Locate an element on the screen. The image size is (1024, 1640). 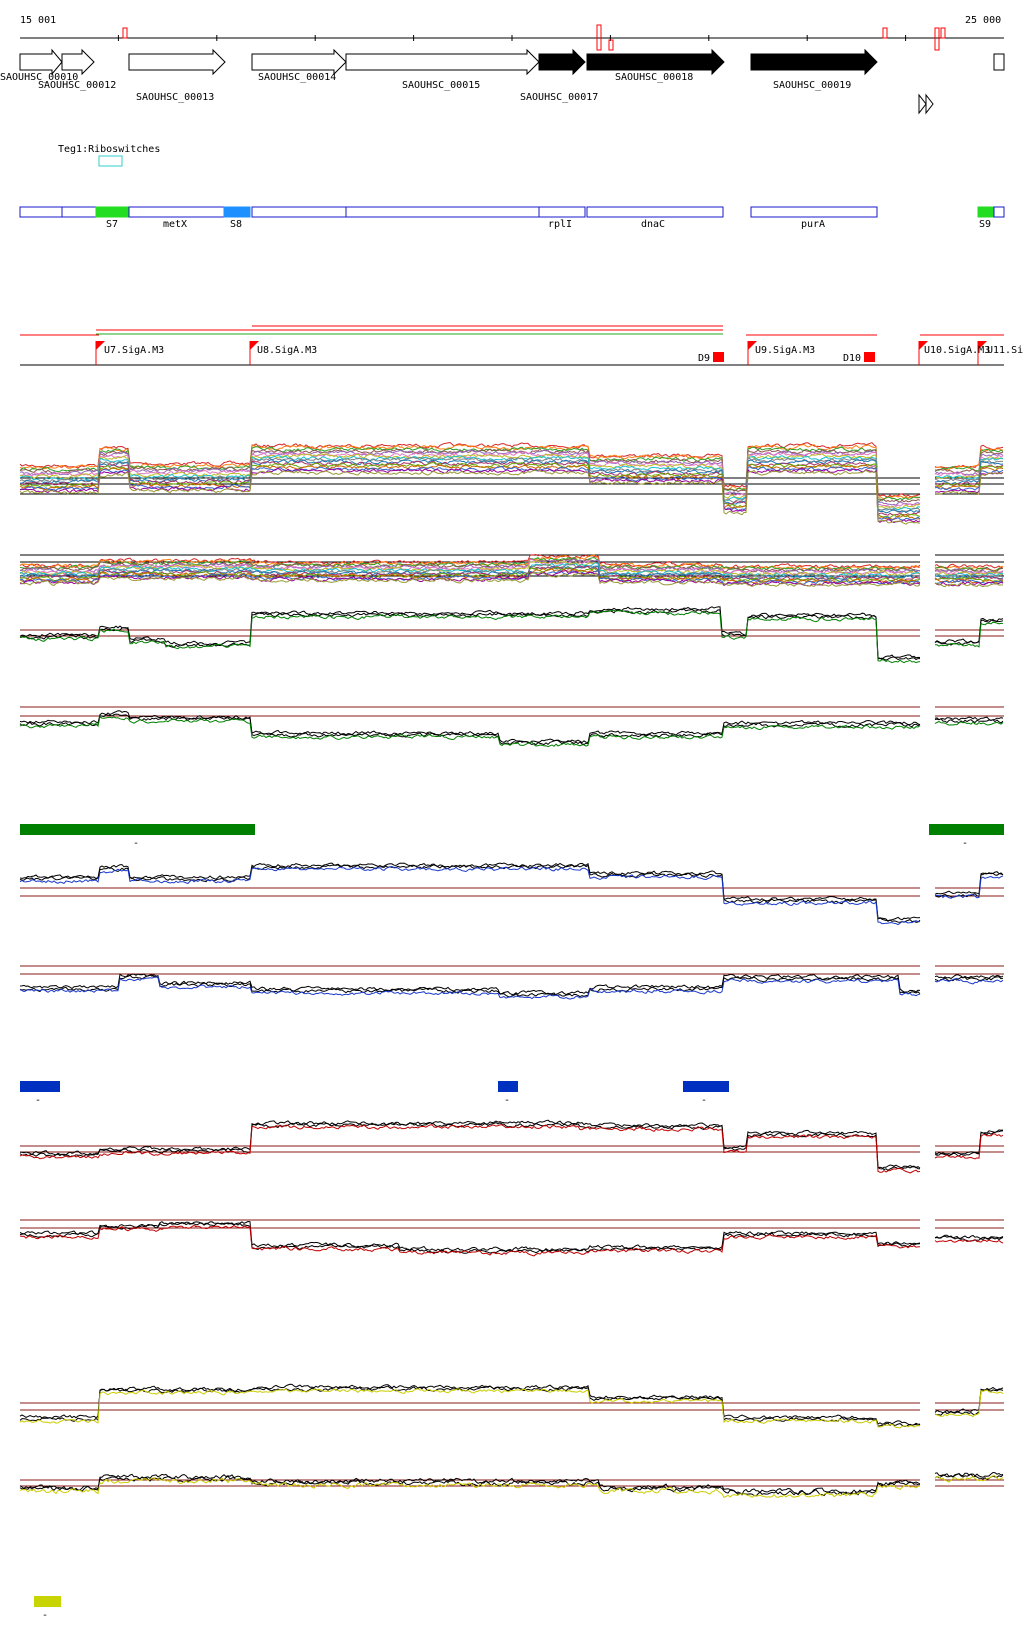
feature-s8 is located at coordinates (237, 212).